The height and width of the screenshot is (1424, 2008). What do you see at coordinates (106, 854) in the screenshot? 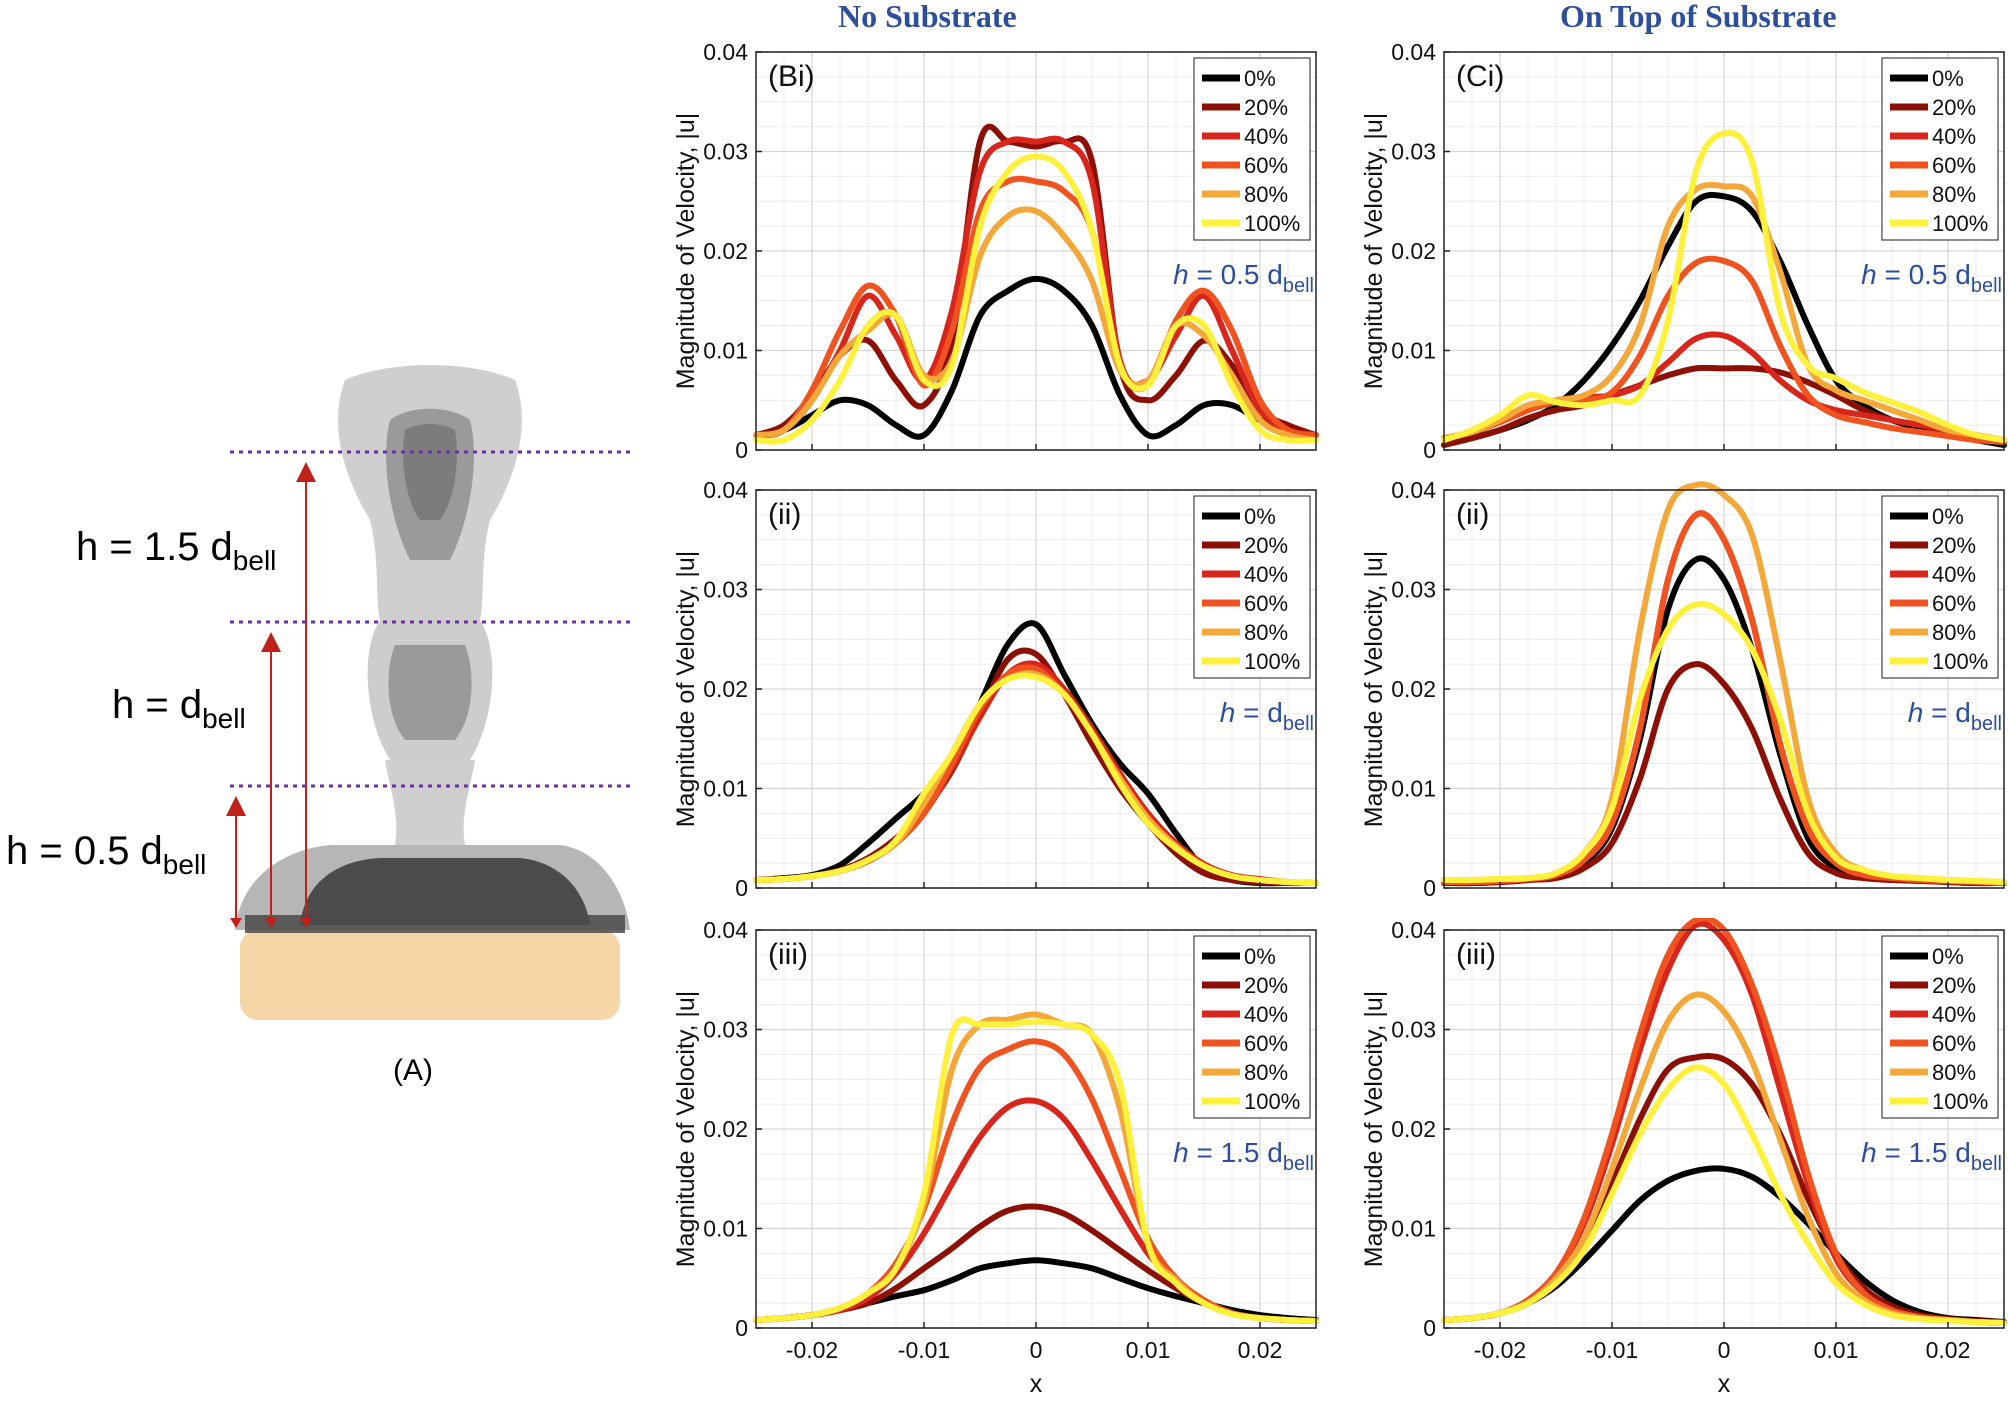
I see `label-h-0-5: h = 0.5 dbell` at bounding box center [106, 854].